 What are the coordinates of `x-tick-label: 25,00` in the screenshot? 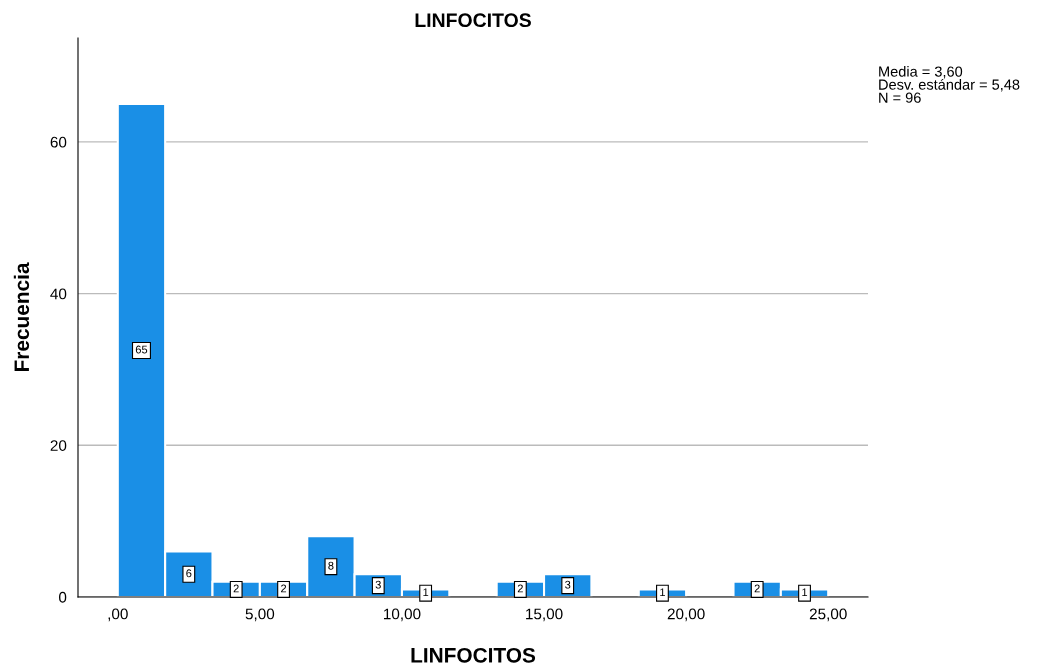 It's located at (828, 615).